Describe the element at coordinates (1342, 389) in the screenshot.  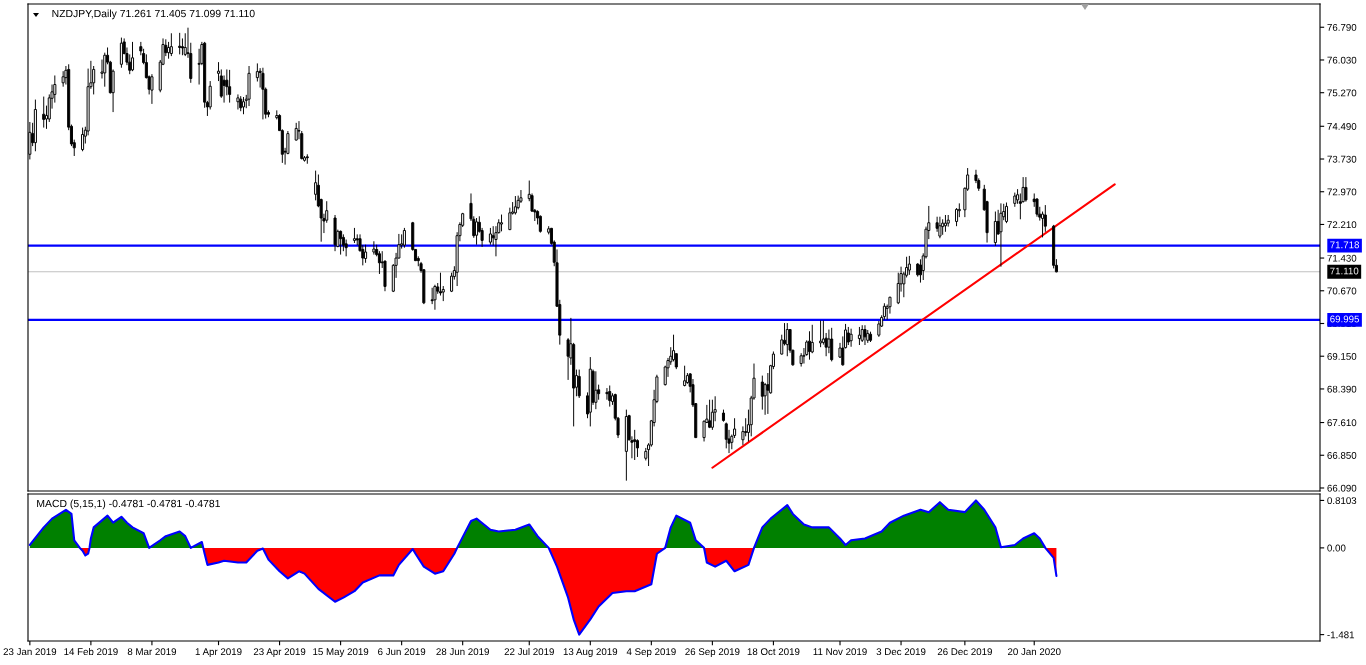
I see `y-tick-label: 68.390` at that location.